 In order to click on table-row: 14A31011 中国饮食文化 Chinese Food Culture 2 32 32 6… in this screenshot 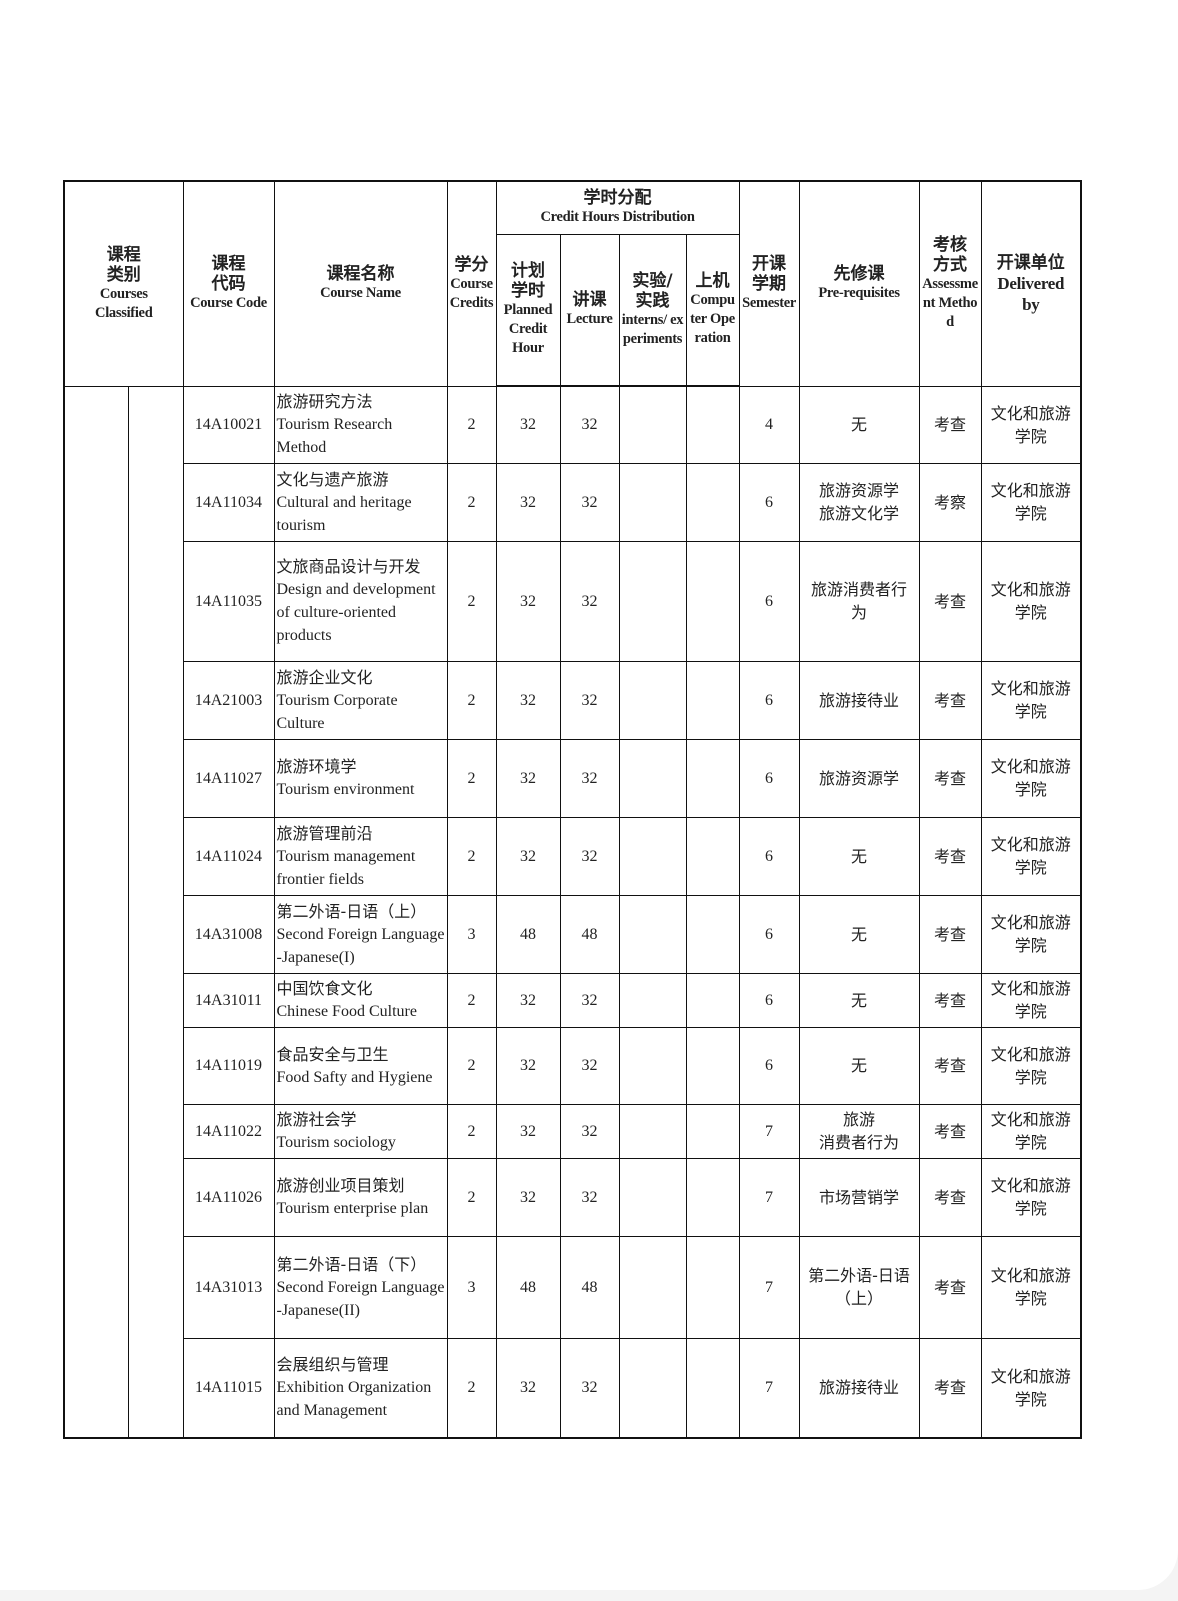, I will do `click(573, 1000)`.